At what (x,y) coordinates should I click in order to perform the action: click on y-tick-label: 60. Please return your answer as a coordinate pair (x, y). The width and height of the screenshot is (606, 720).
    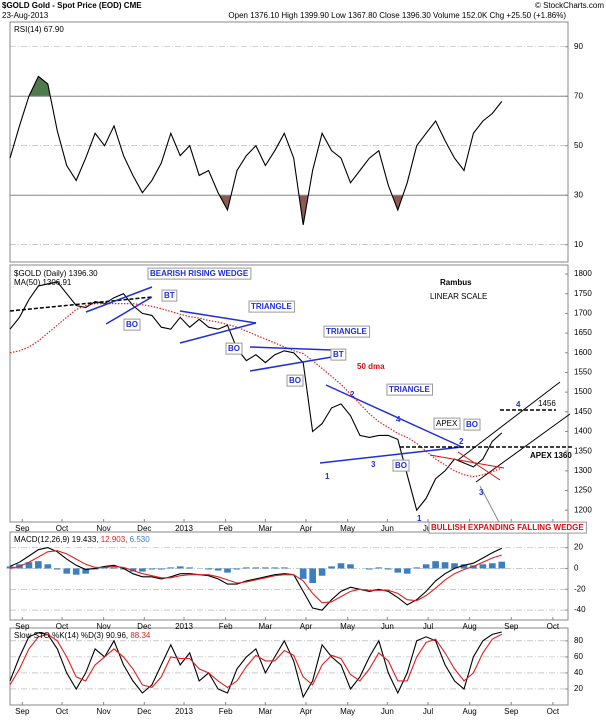
    Looking at the image, I should click on (578, 656).